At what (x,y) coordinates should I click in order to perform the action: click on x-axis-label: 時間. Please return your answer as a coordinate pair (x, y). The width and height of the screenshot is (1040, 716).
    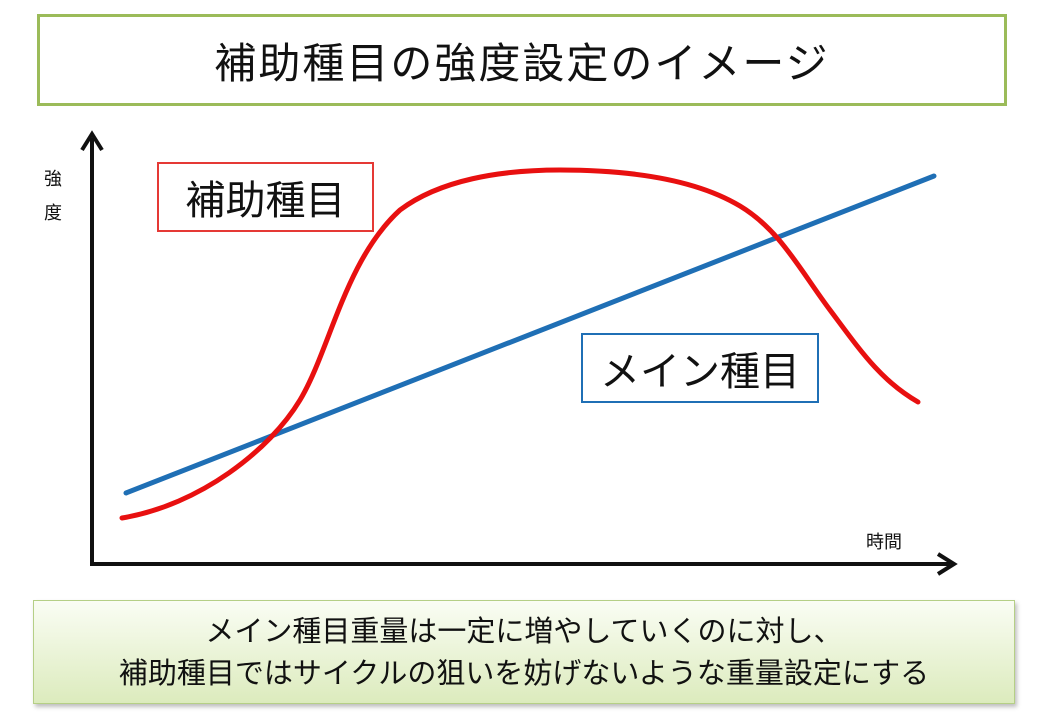
    Looking at the image, I should click on (884, 542).